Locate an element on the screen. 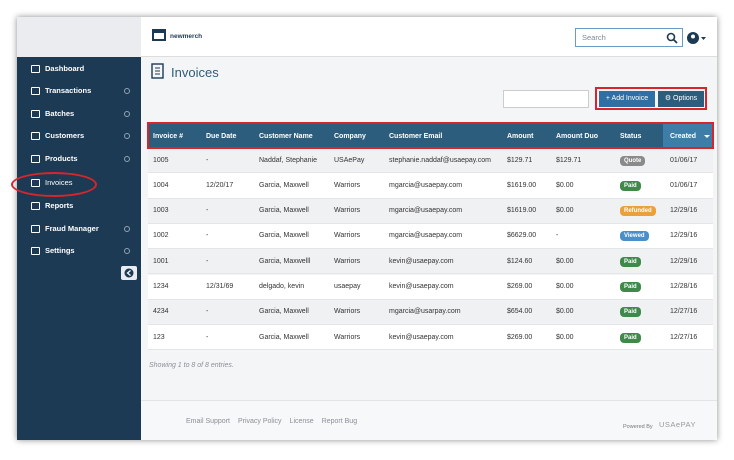 The image size is (734, 460). column-header: Status is located at coordinates (631, 136).